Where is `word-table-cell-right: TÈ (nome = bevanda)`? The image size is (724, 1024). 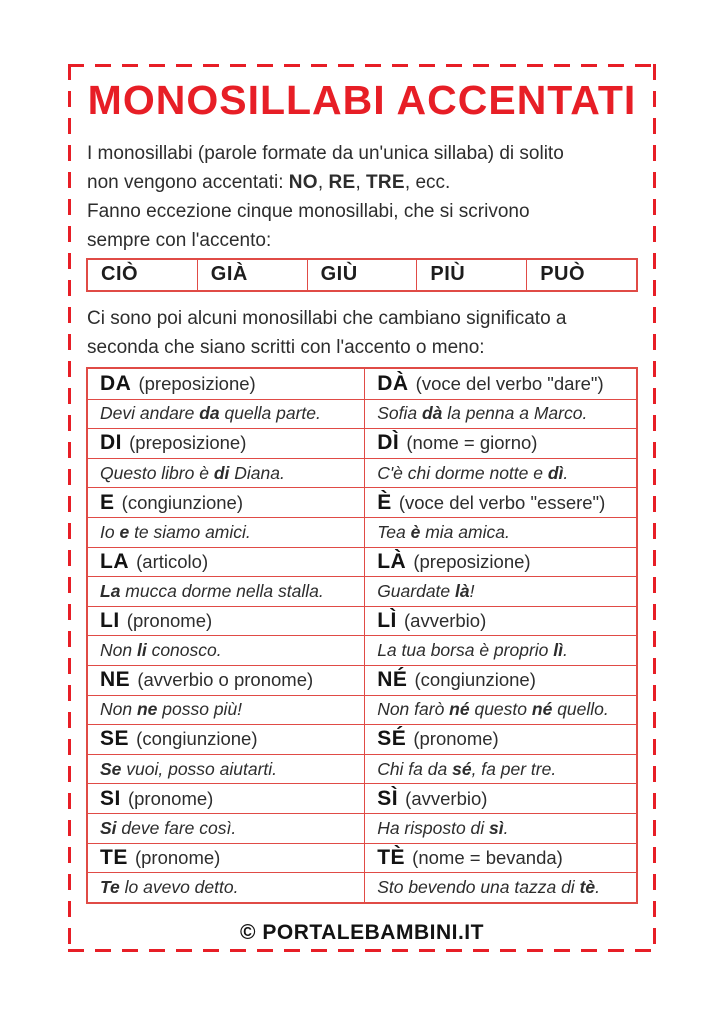 word-table-cell-right: TÈ (nome = bevanda) is located at coordinates (500, 858).